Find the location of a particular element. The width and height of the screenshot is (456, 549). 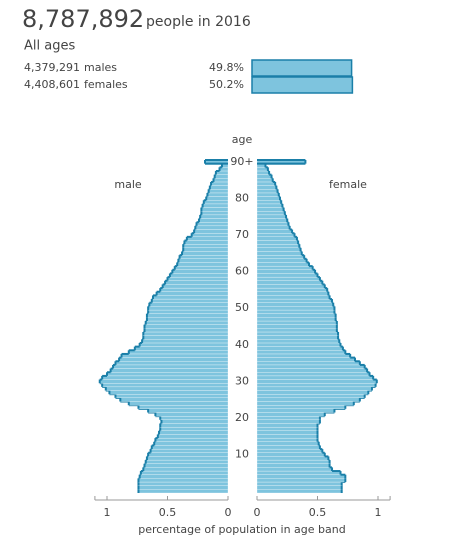

y-tick-label: 50 is located at coordinates (242, 307).